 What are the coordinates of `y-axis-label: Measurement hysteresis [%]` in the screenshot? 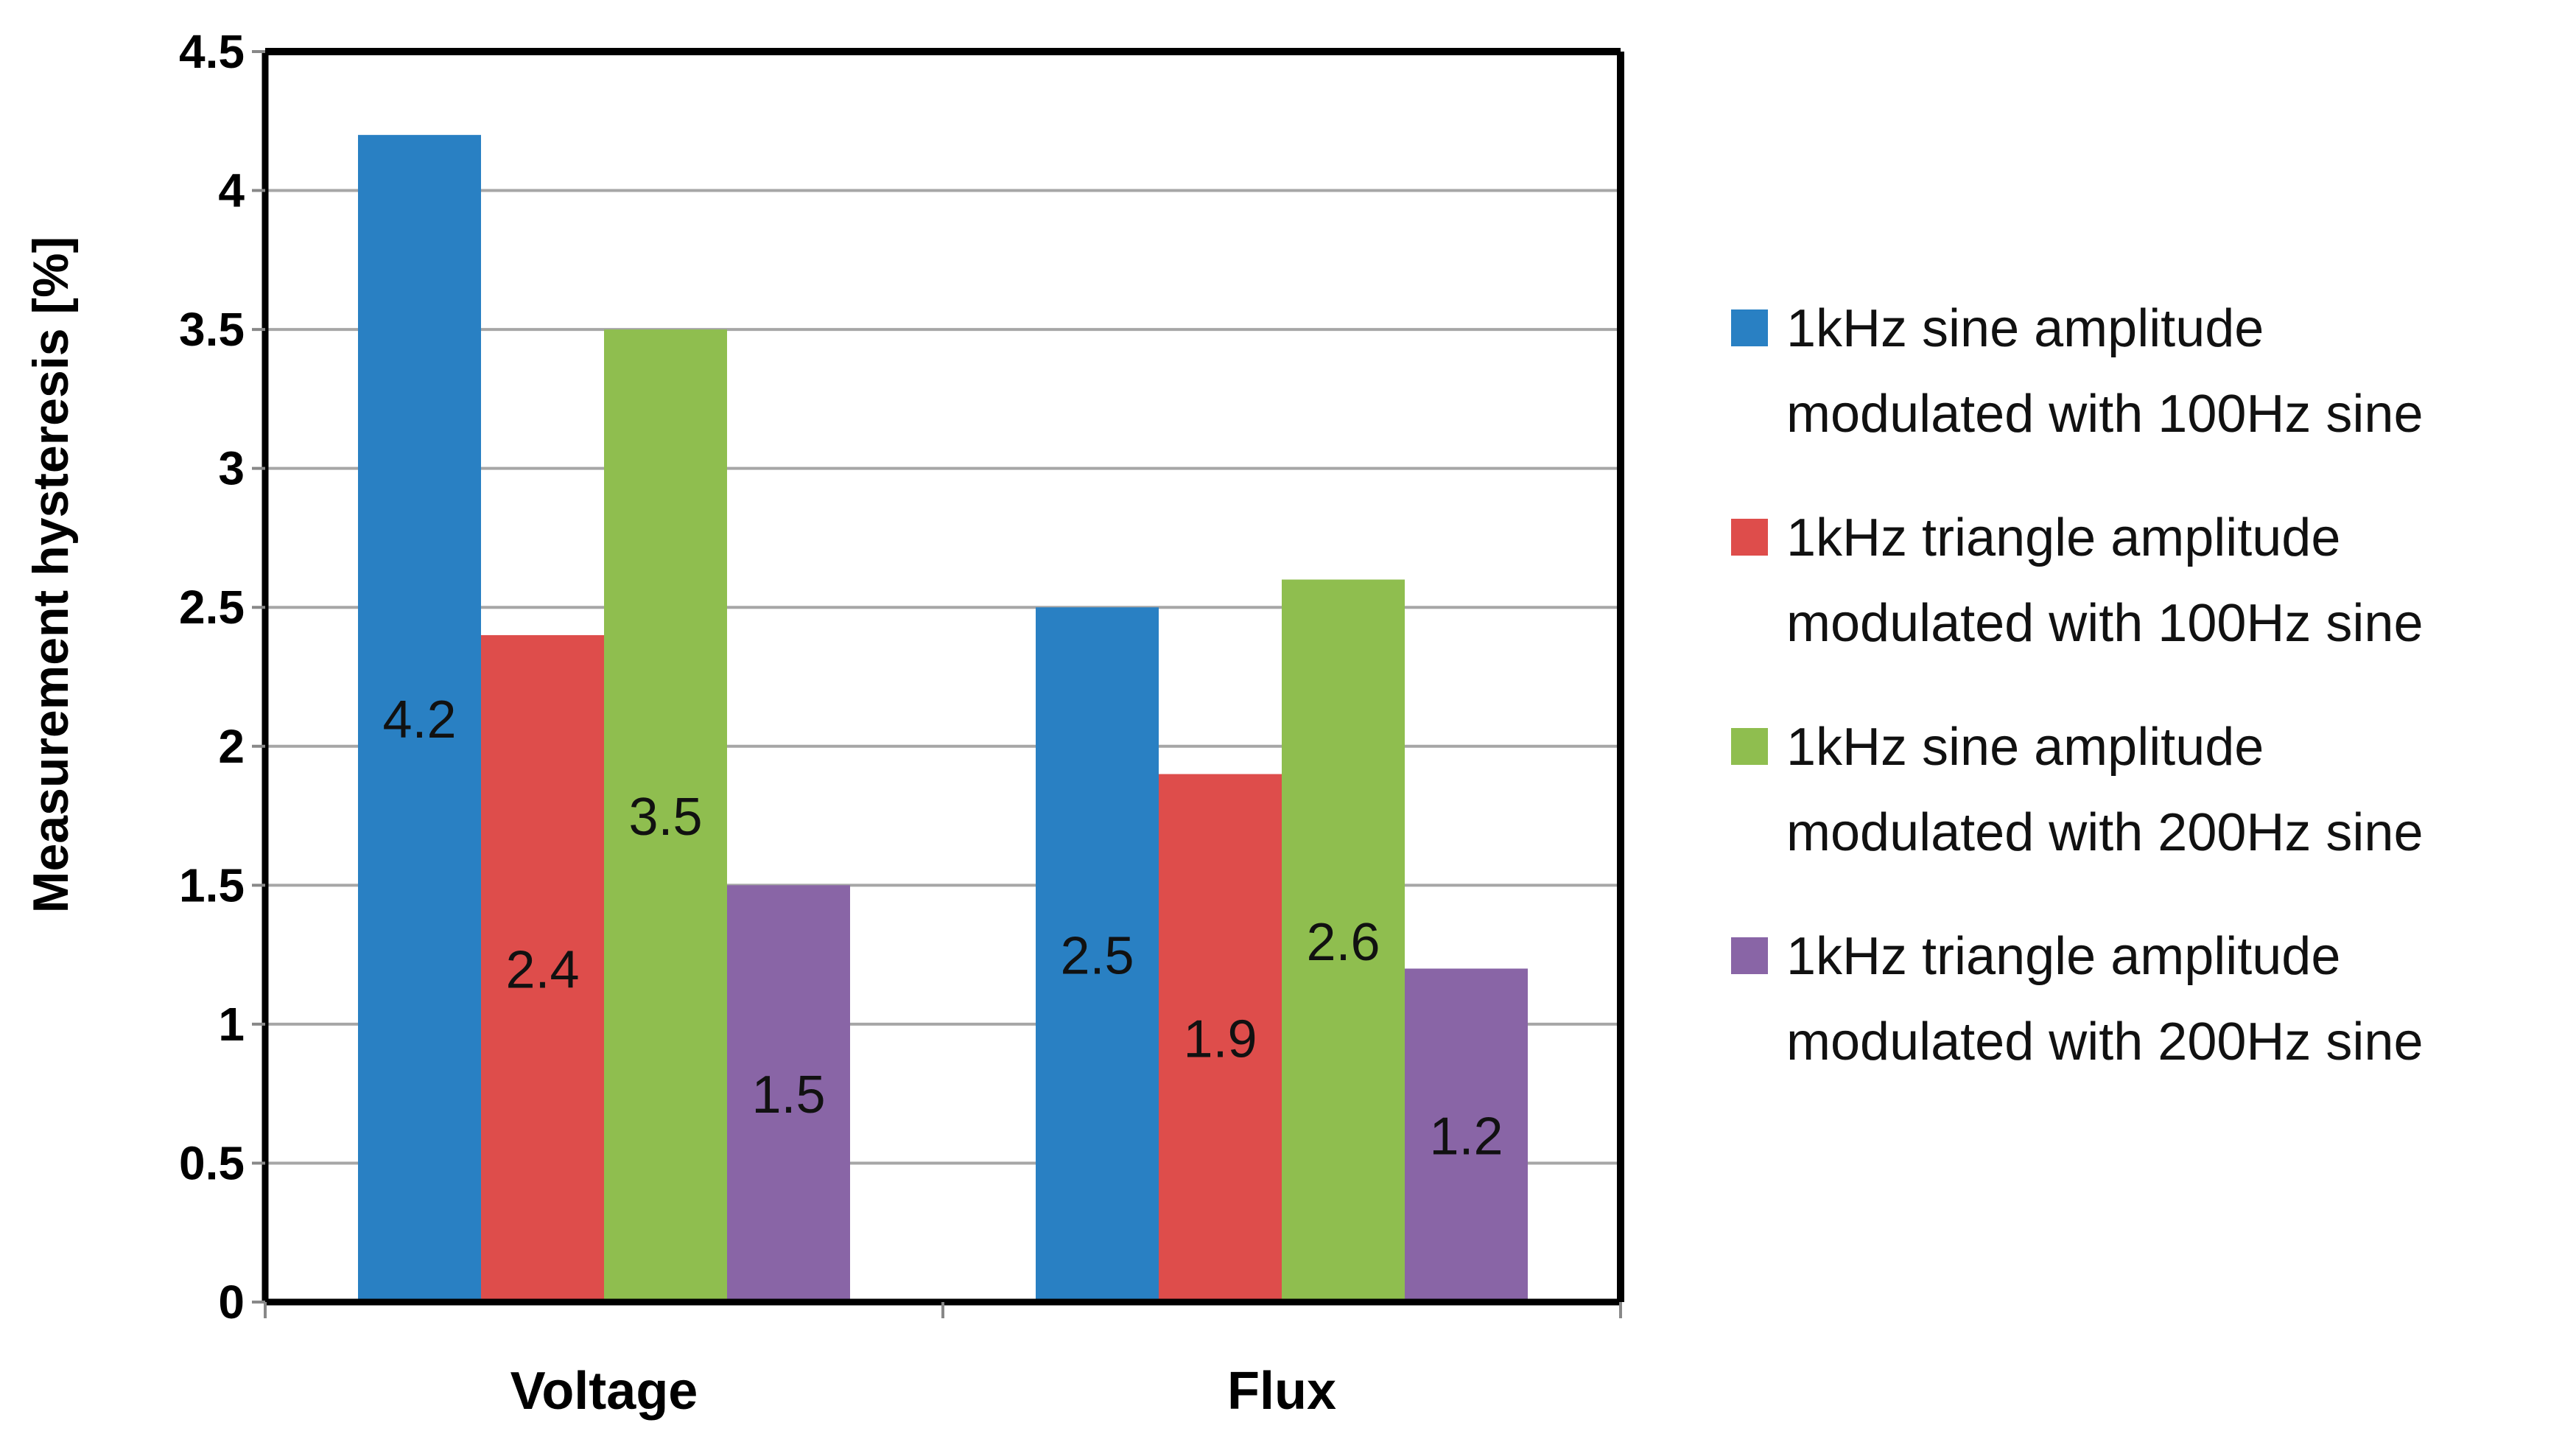 It's located at (51, 575).